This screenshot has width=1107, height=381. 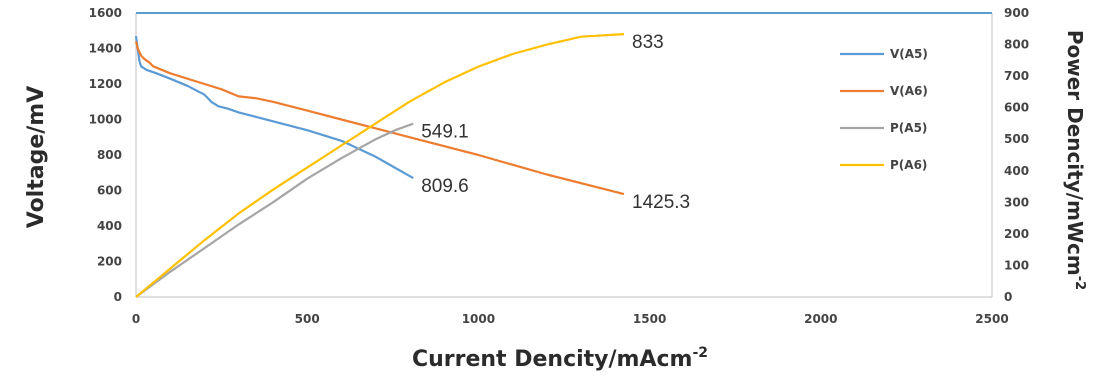 I want to click on annotation-layer: 833 549.1 809.6 1425.3, so click(x=555, y=122).